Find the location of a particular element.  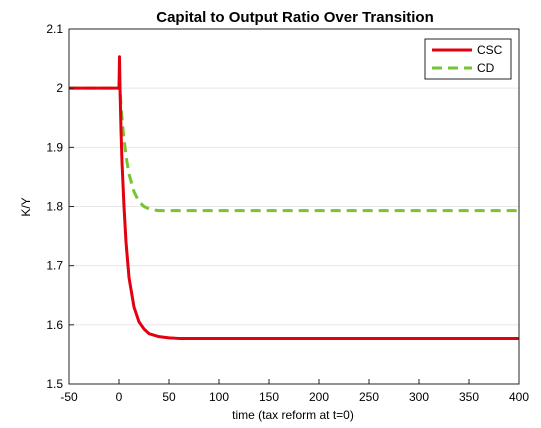

legend-label-cd: CD is located at coordinates (486, 68).